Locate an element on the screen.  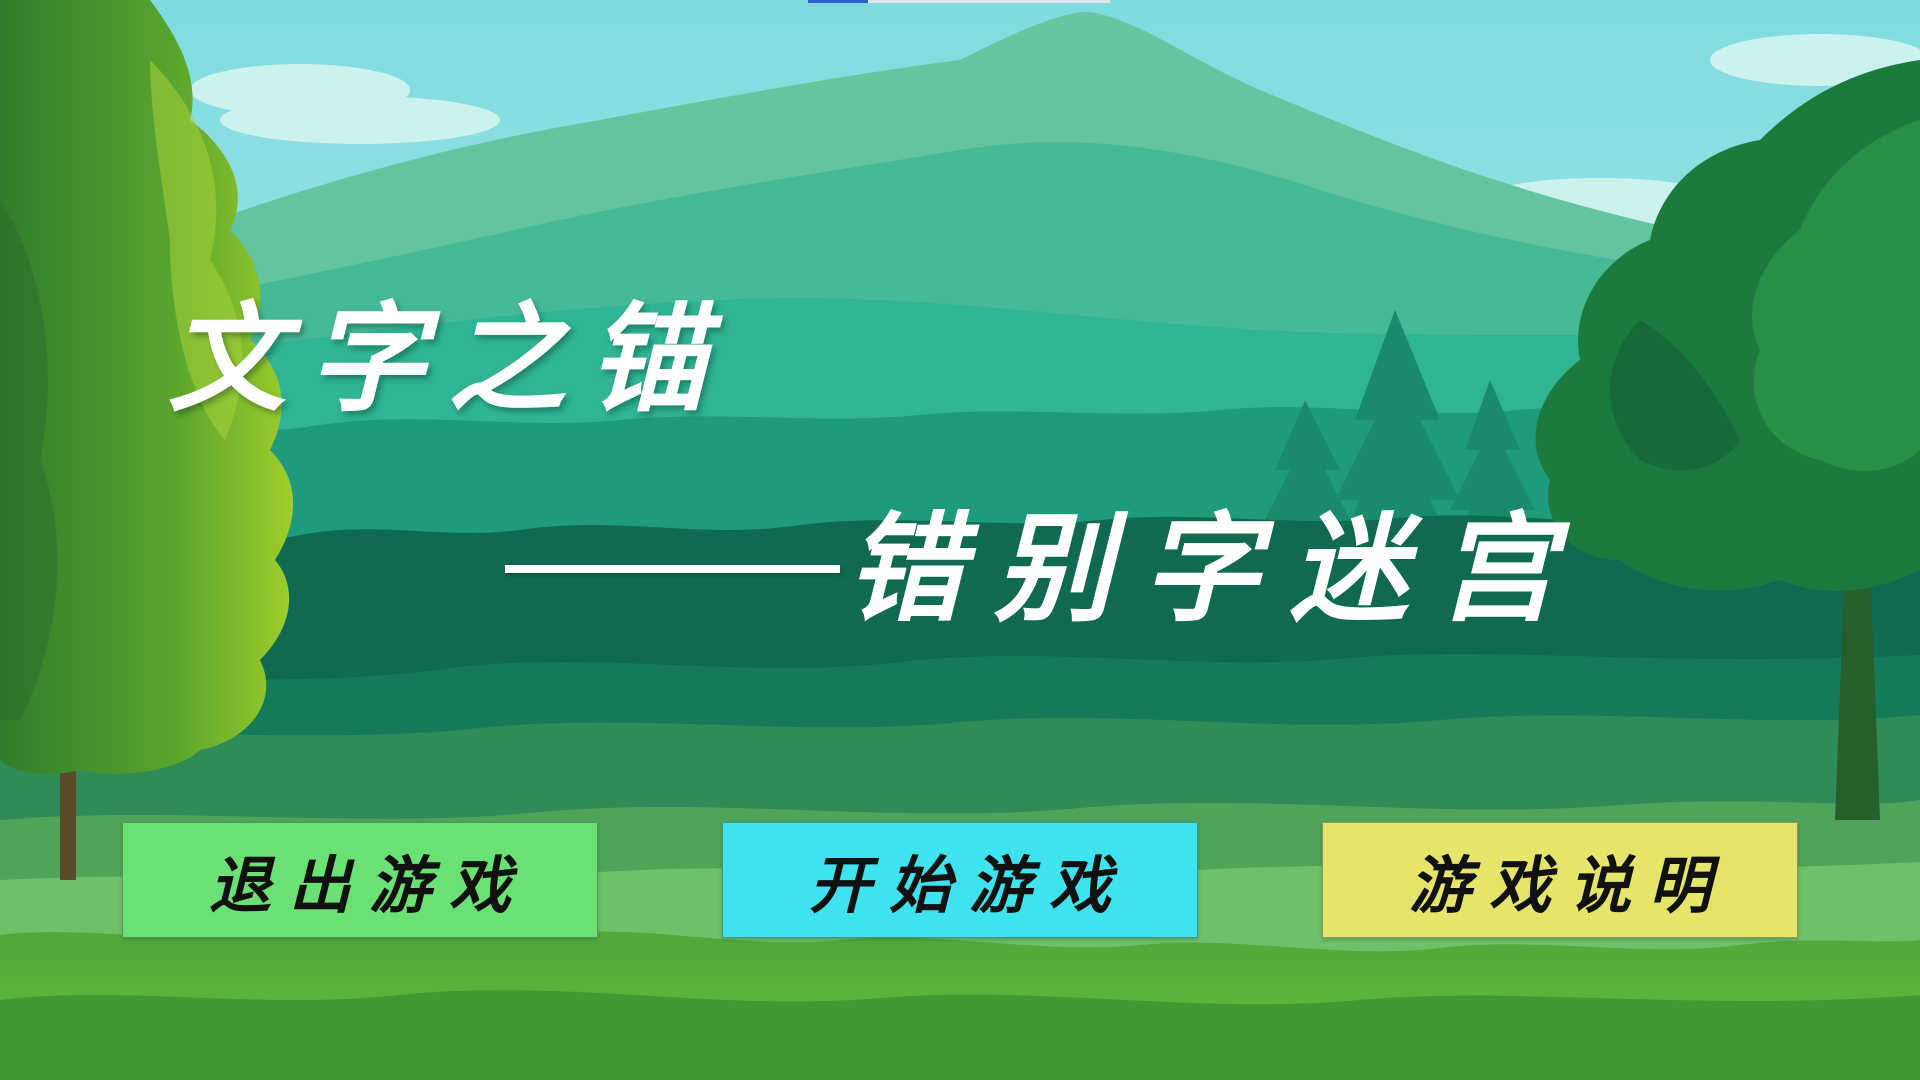
start-game-button: 开始游戏 is located at coordinates (960, 880).